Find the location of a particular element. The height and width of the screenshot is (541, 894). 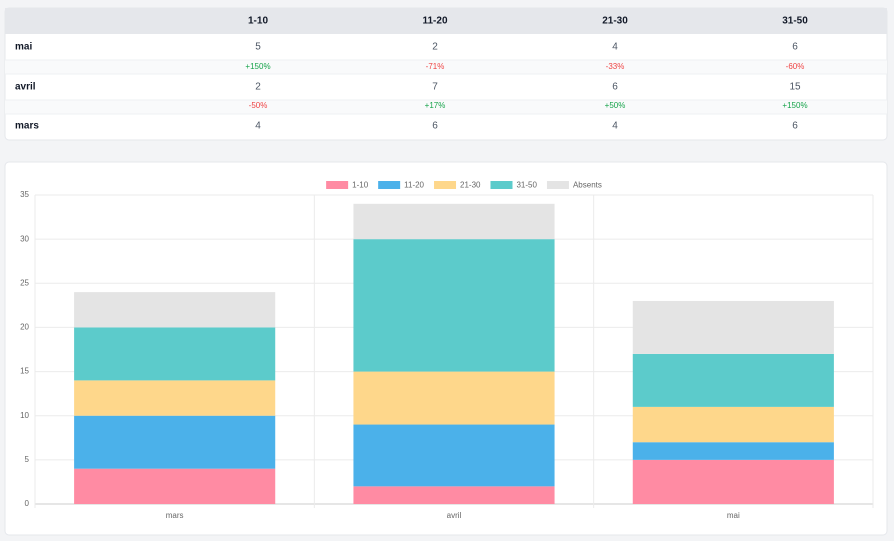

change-cell: +50% is located at coordinates (615, 105).